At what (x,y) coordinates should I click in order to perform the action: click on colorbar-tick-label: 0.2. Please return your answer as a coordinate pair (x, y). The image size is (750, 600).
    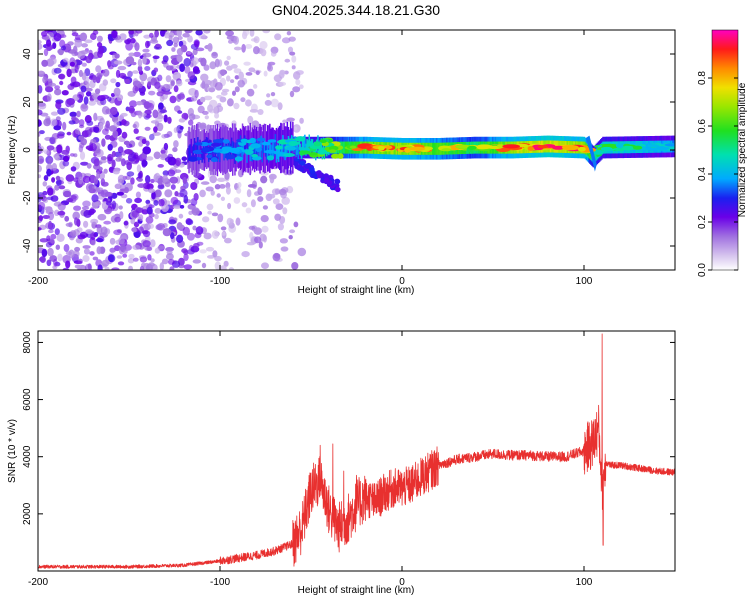
    Looking at the image, I should click on (702, 222).